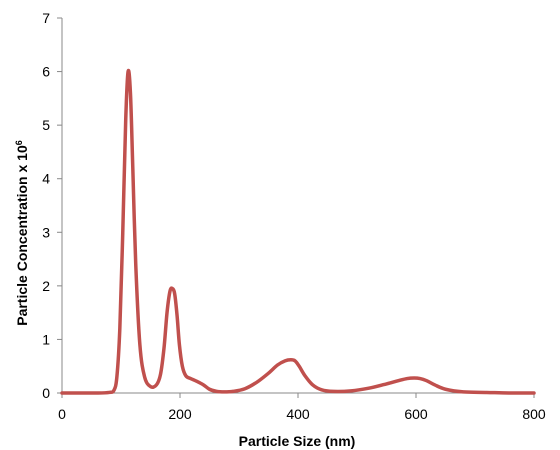  Describe the element at coordinates (46, 393) in the screenshot. I see `y-tick-label: 0` at that location.